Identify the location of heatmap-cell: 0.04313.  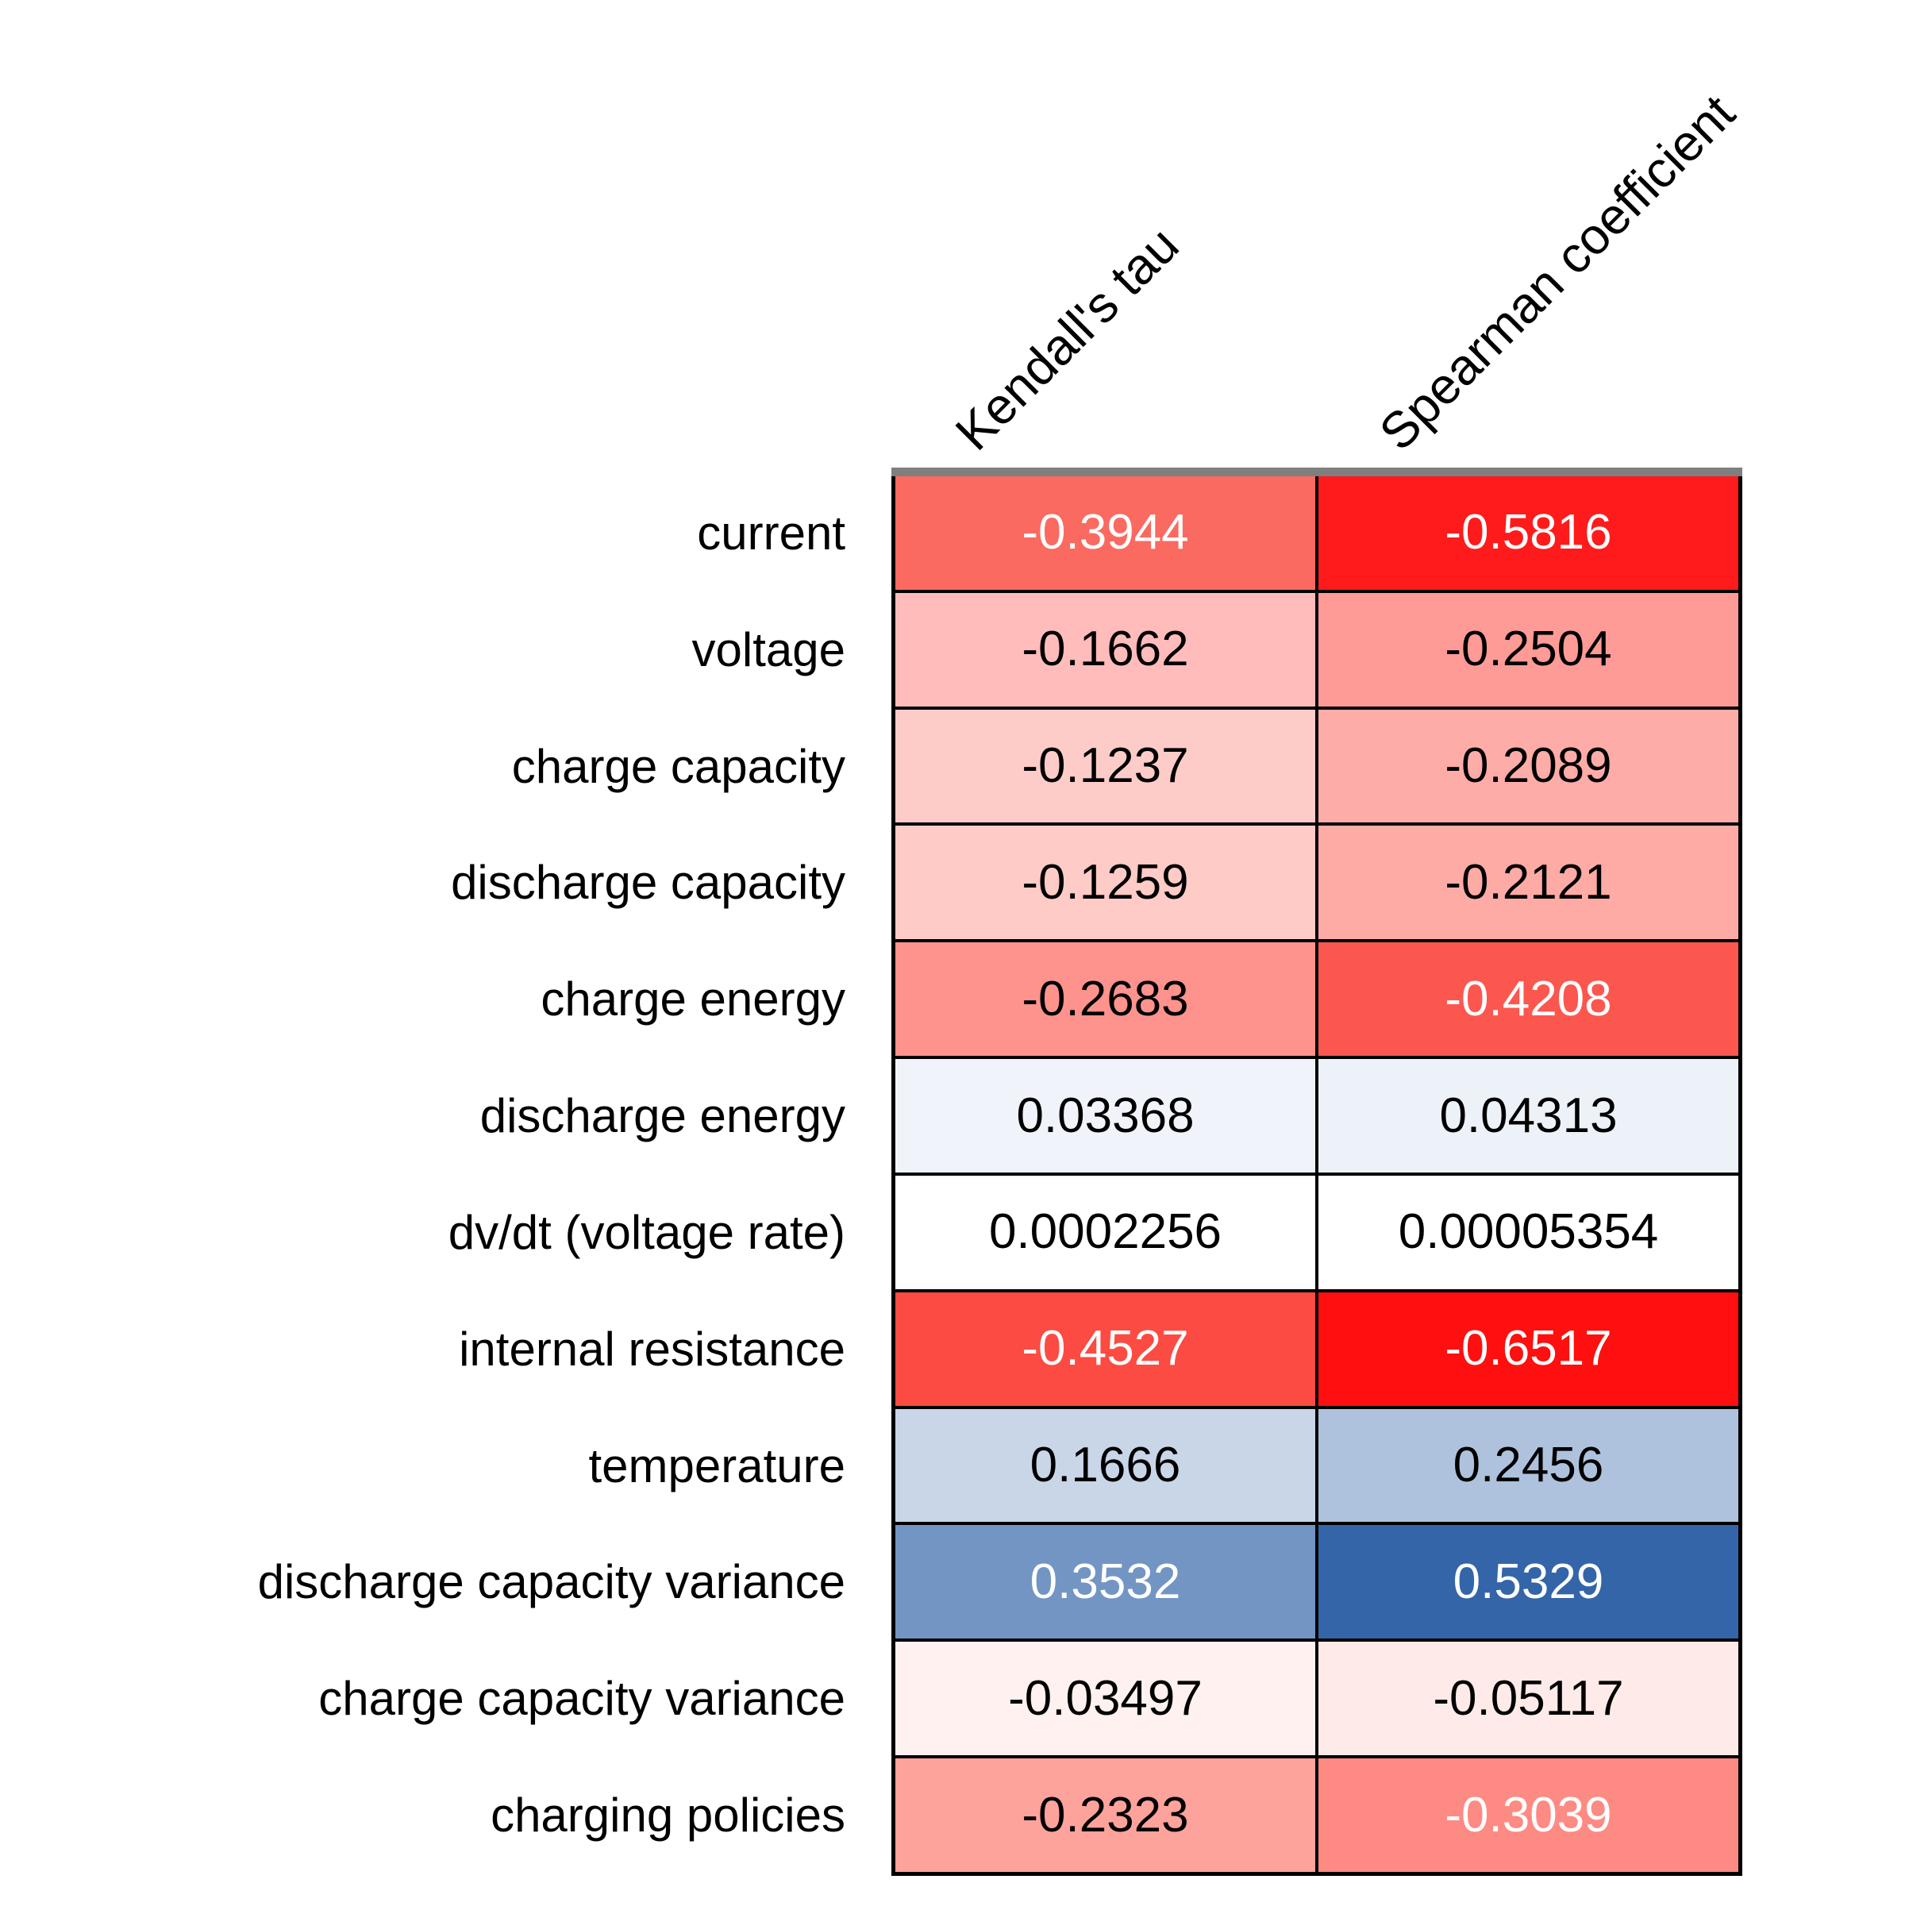
(1528, 1116).